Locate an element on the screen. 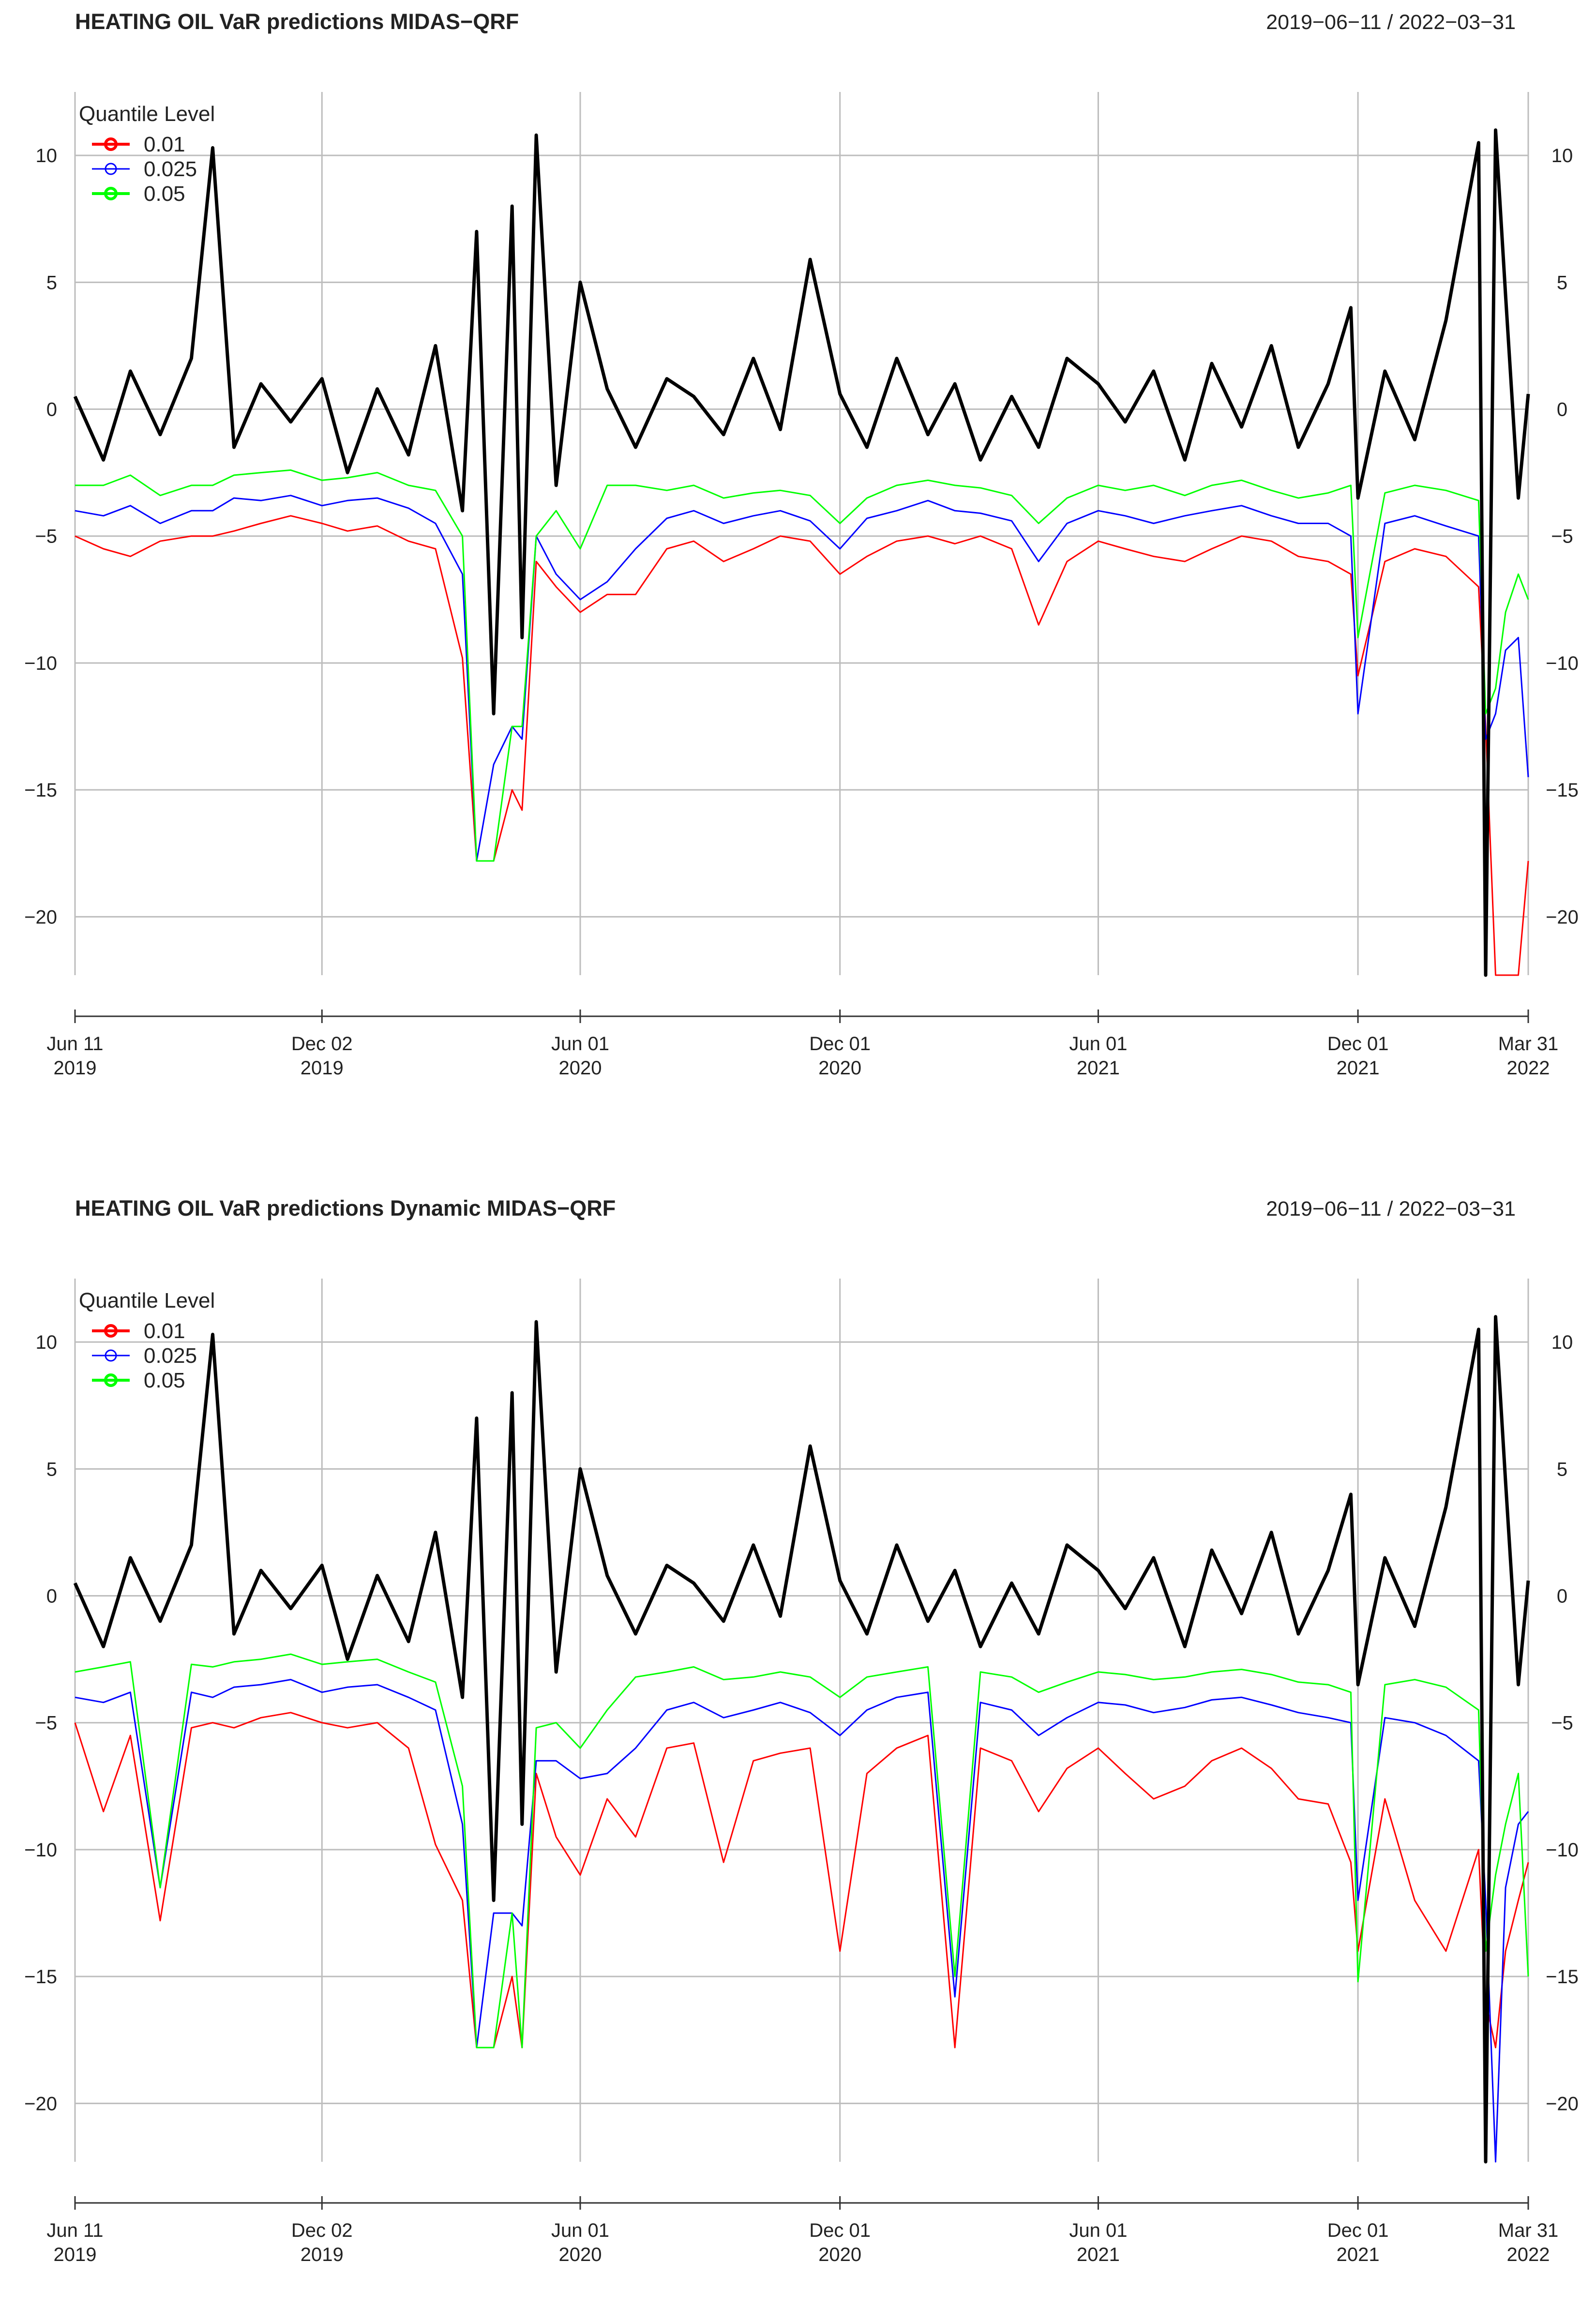 The image size is (1596, 2306). series-line-quantile-0.025 is located at coordinates (802, 678).